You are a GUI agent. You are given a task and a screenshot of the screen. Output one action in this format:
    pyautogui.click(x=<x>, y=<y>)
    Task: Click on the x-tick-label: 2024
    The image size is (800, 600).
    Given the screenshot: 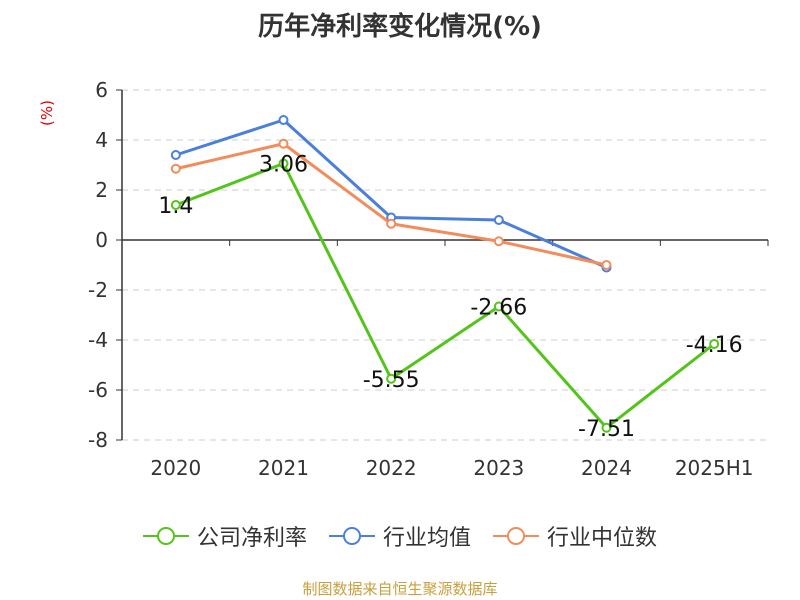 What is the action you would take?
    pyautogui.click(x=606, y=468)
    